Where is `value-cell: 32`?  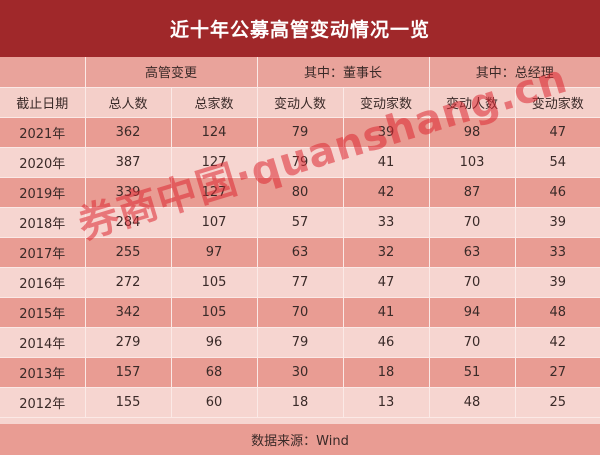 value-cell: 32 is located at coordinates (386, 252).